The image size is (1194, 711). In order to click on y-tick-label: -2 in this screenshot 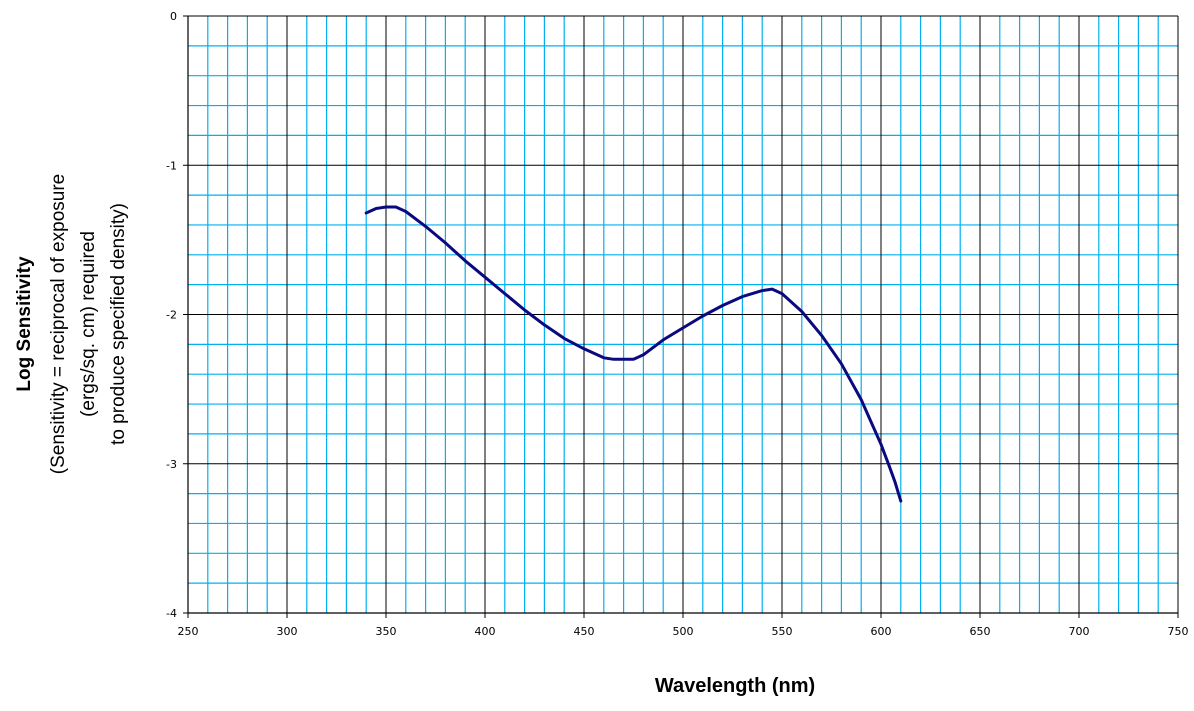, I will do `click(171, 315)`.